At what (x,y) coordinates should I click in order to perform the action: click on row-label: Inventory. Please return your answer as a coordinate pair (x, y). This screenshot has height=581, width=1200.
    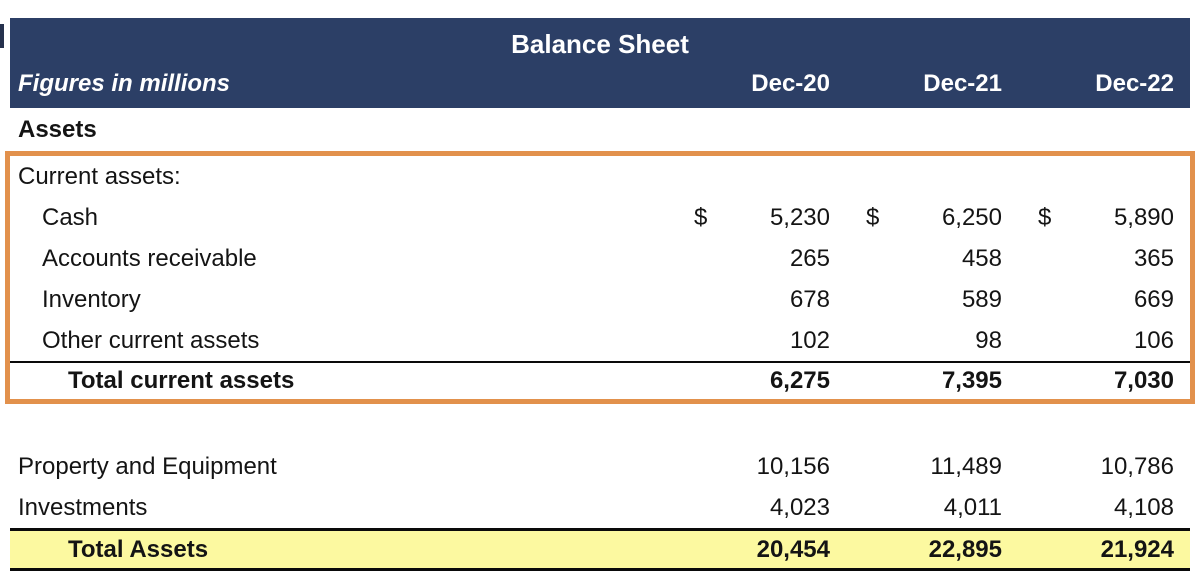
    Looking at the image, I should click on (91, 299).